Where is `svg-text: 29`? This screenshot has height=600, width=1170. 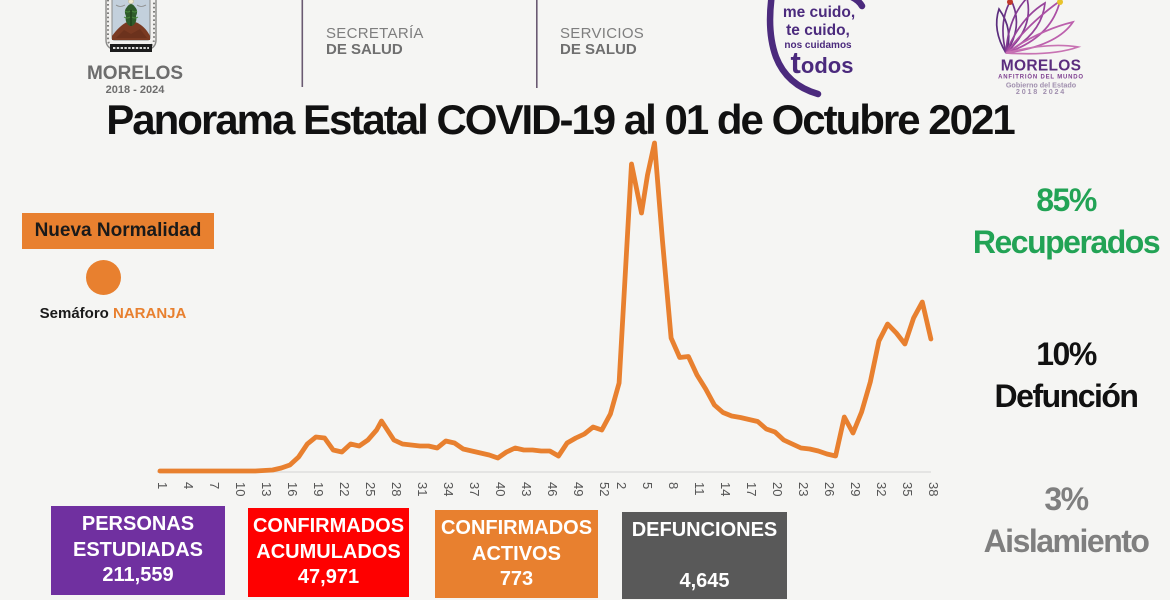 svg-text: 29 is located at coordinates (855, 489).